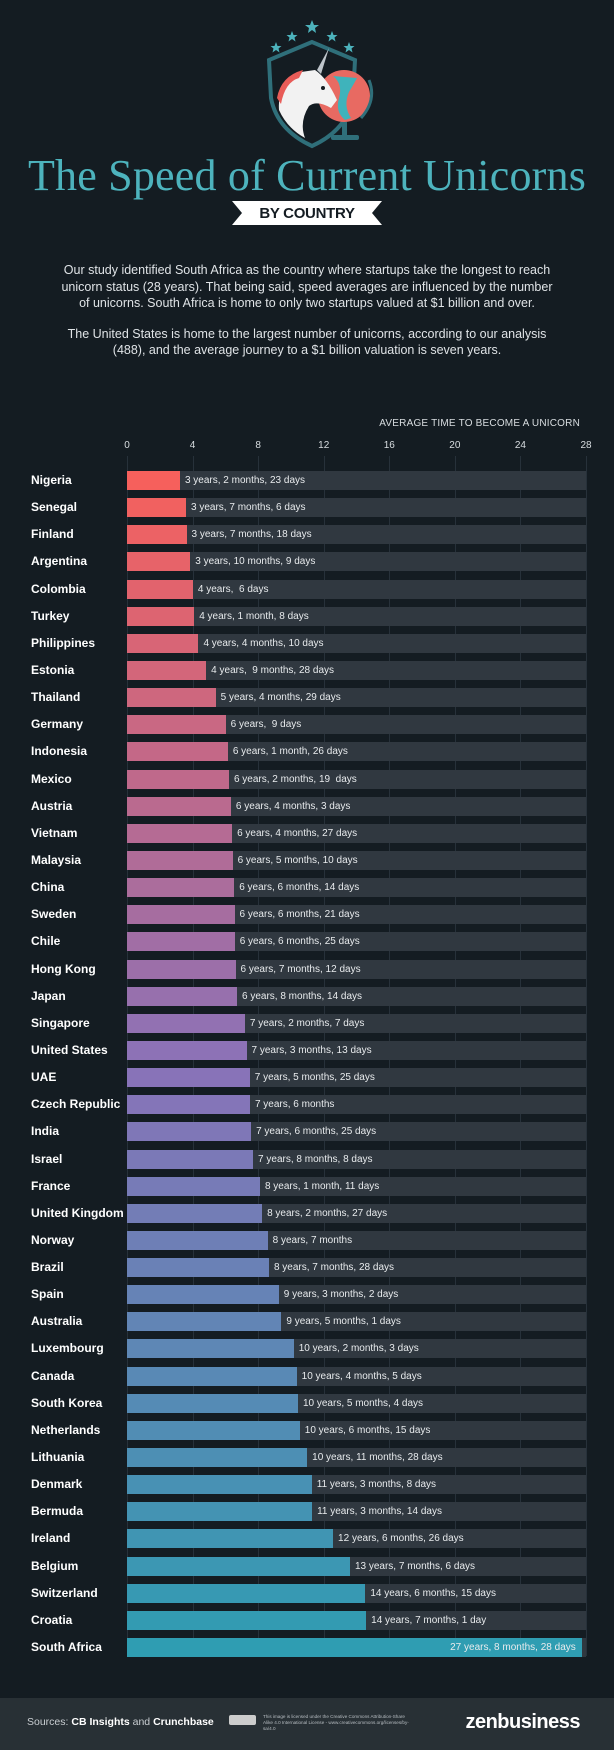 This screenshot has width=614, height=1750. I want to click on country-label: Sweden, so click(54, 914).